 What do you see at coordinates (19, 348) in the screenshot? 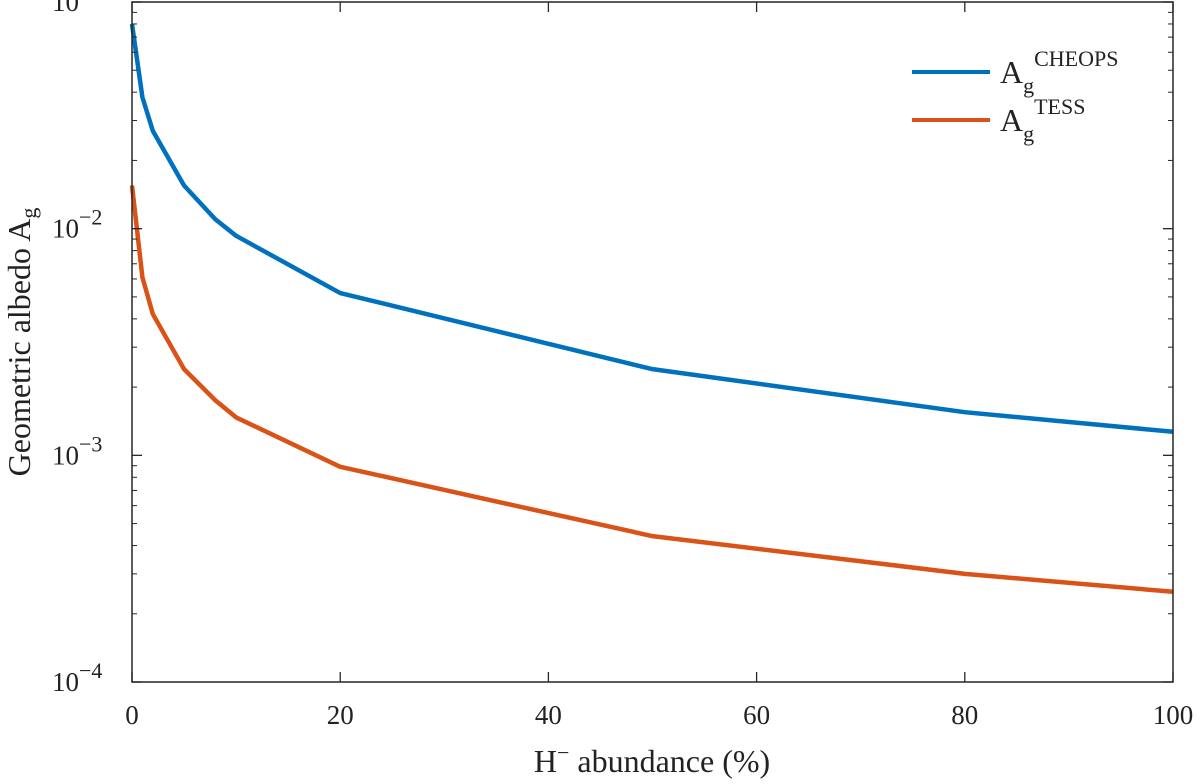
I see `y-axis-label-base: Geometric albedo A` at bounding box center [19, 348].